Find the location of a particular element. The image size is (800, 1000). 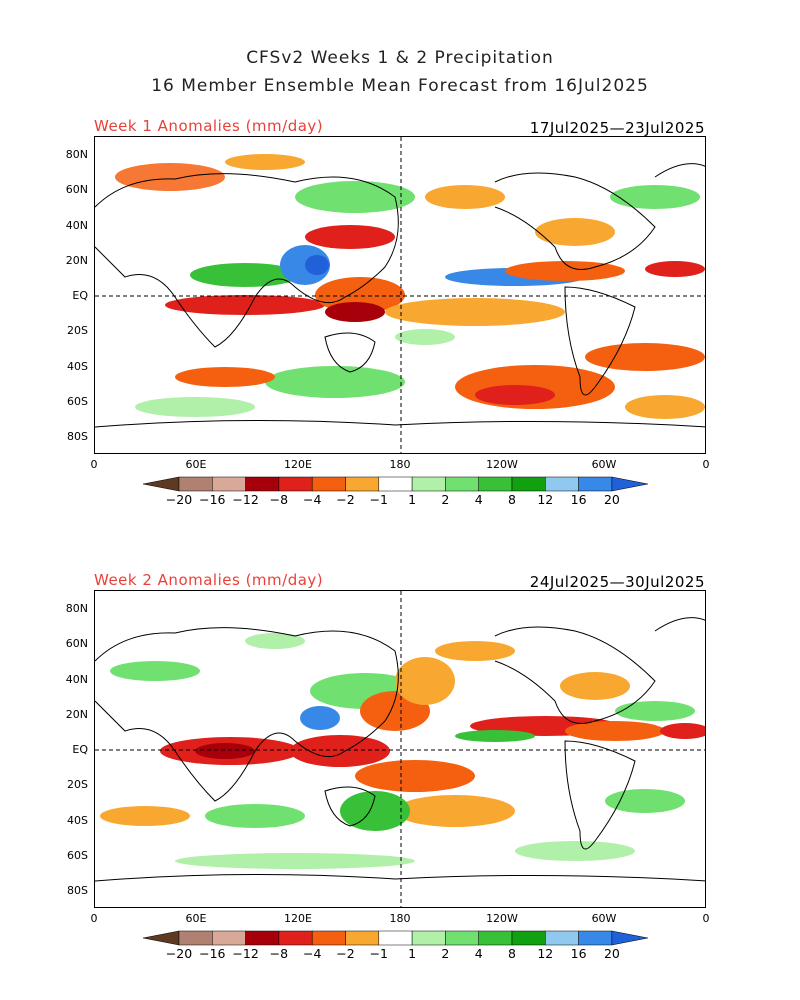

week2-colorbar is located at coordinates (400, 940).